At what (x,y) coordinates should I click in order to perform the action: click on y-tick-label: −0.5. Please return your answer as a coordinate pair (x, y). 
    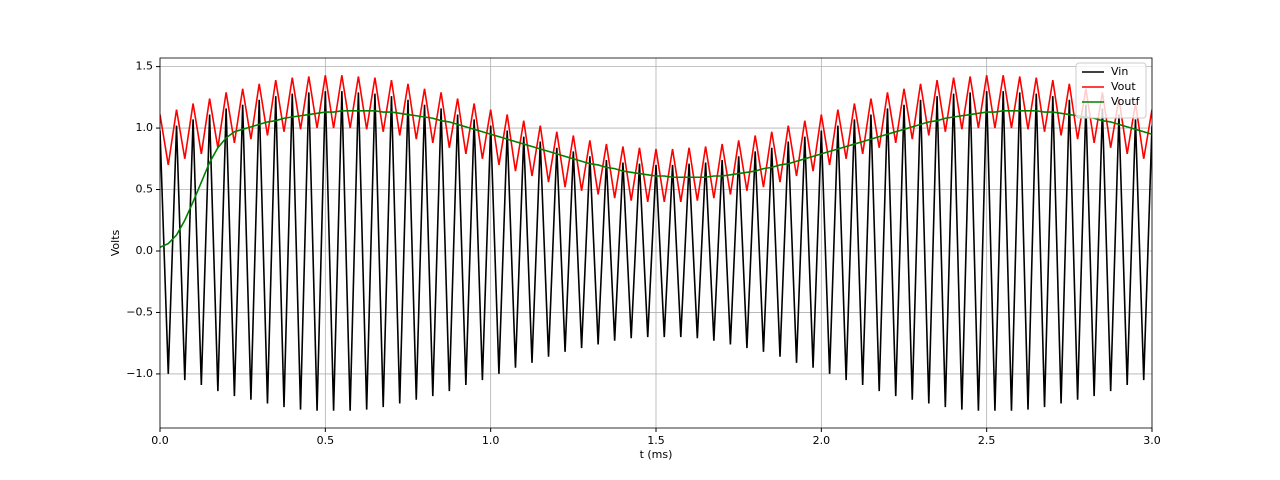
    Looking at the image, I should click on (139, 311).